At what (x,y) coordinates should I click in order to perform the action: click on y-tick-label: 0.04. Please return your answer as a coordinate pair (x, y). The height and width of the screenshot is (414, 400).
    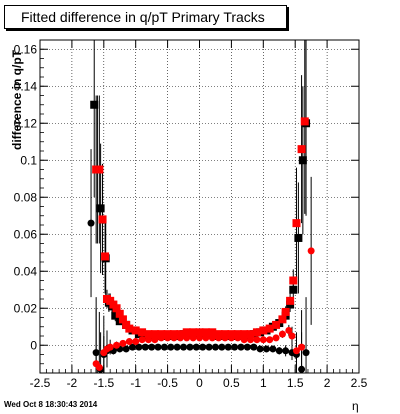
    Looking at the image, I should click on (26, 271).